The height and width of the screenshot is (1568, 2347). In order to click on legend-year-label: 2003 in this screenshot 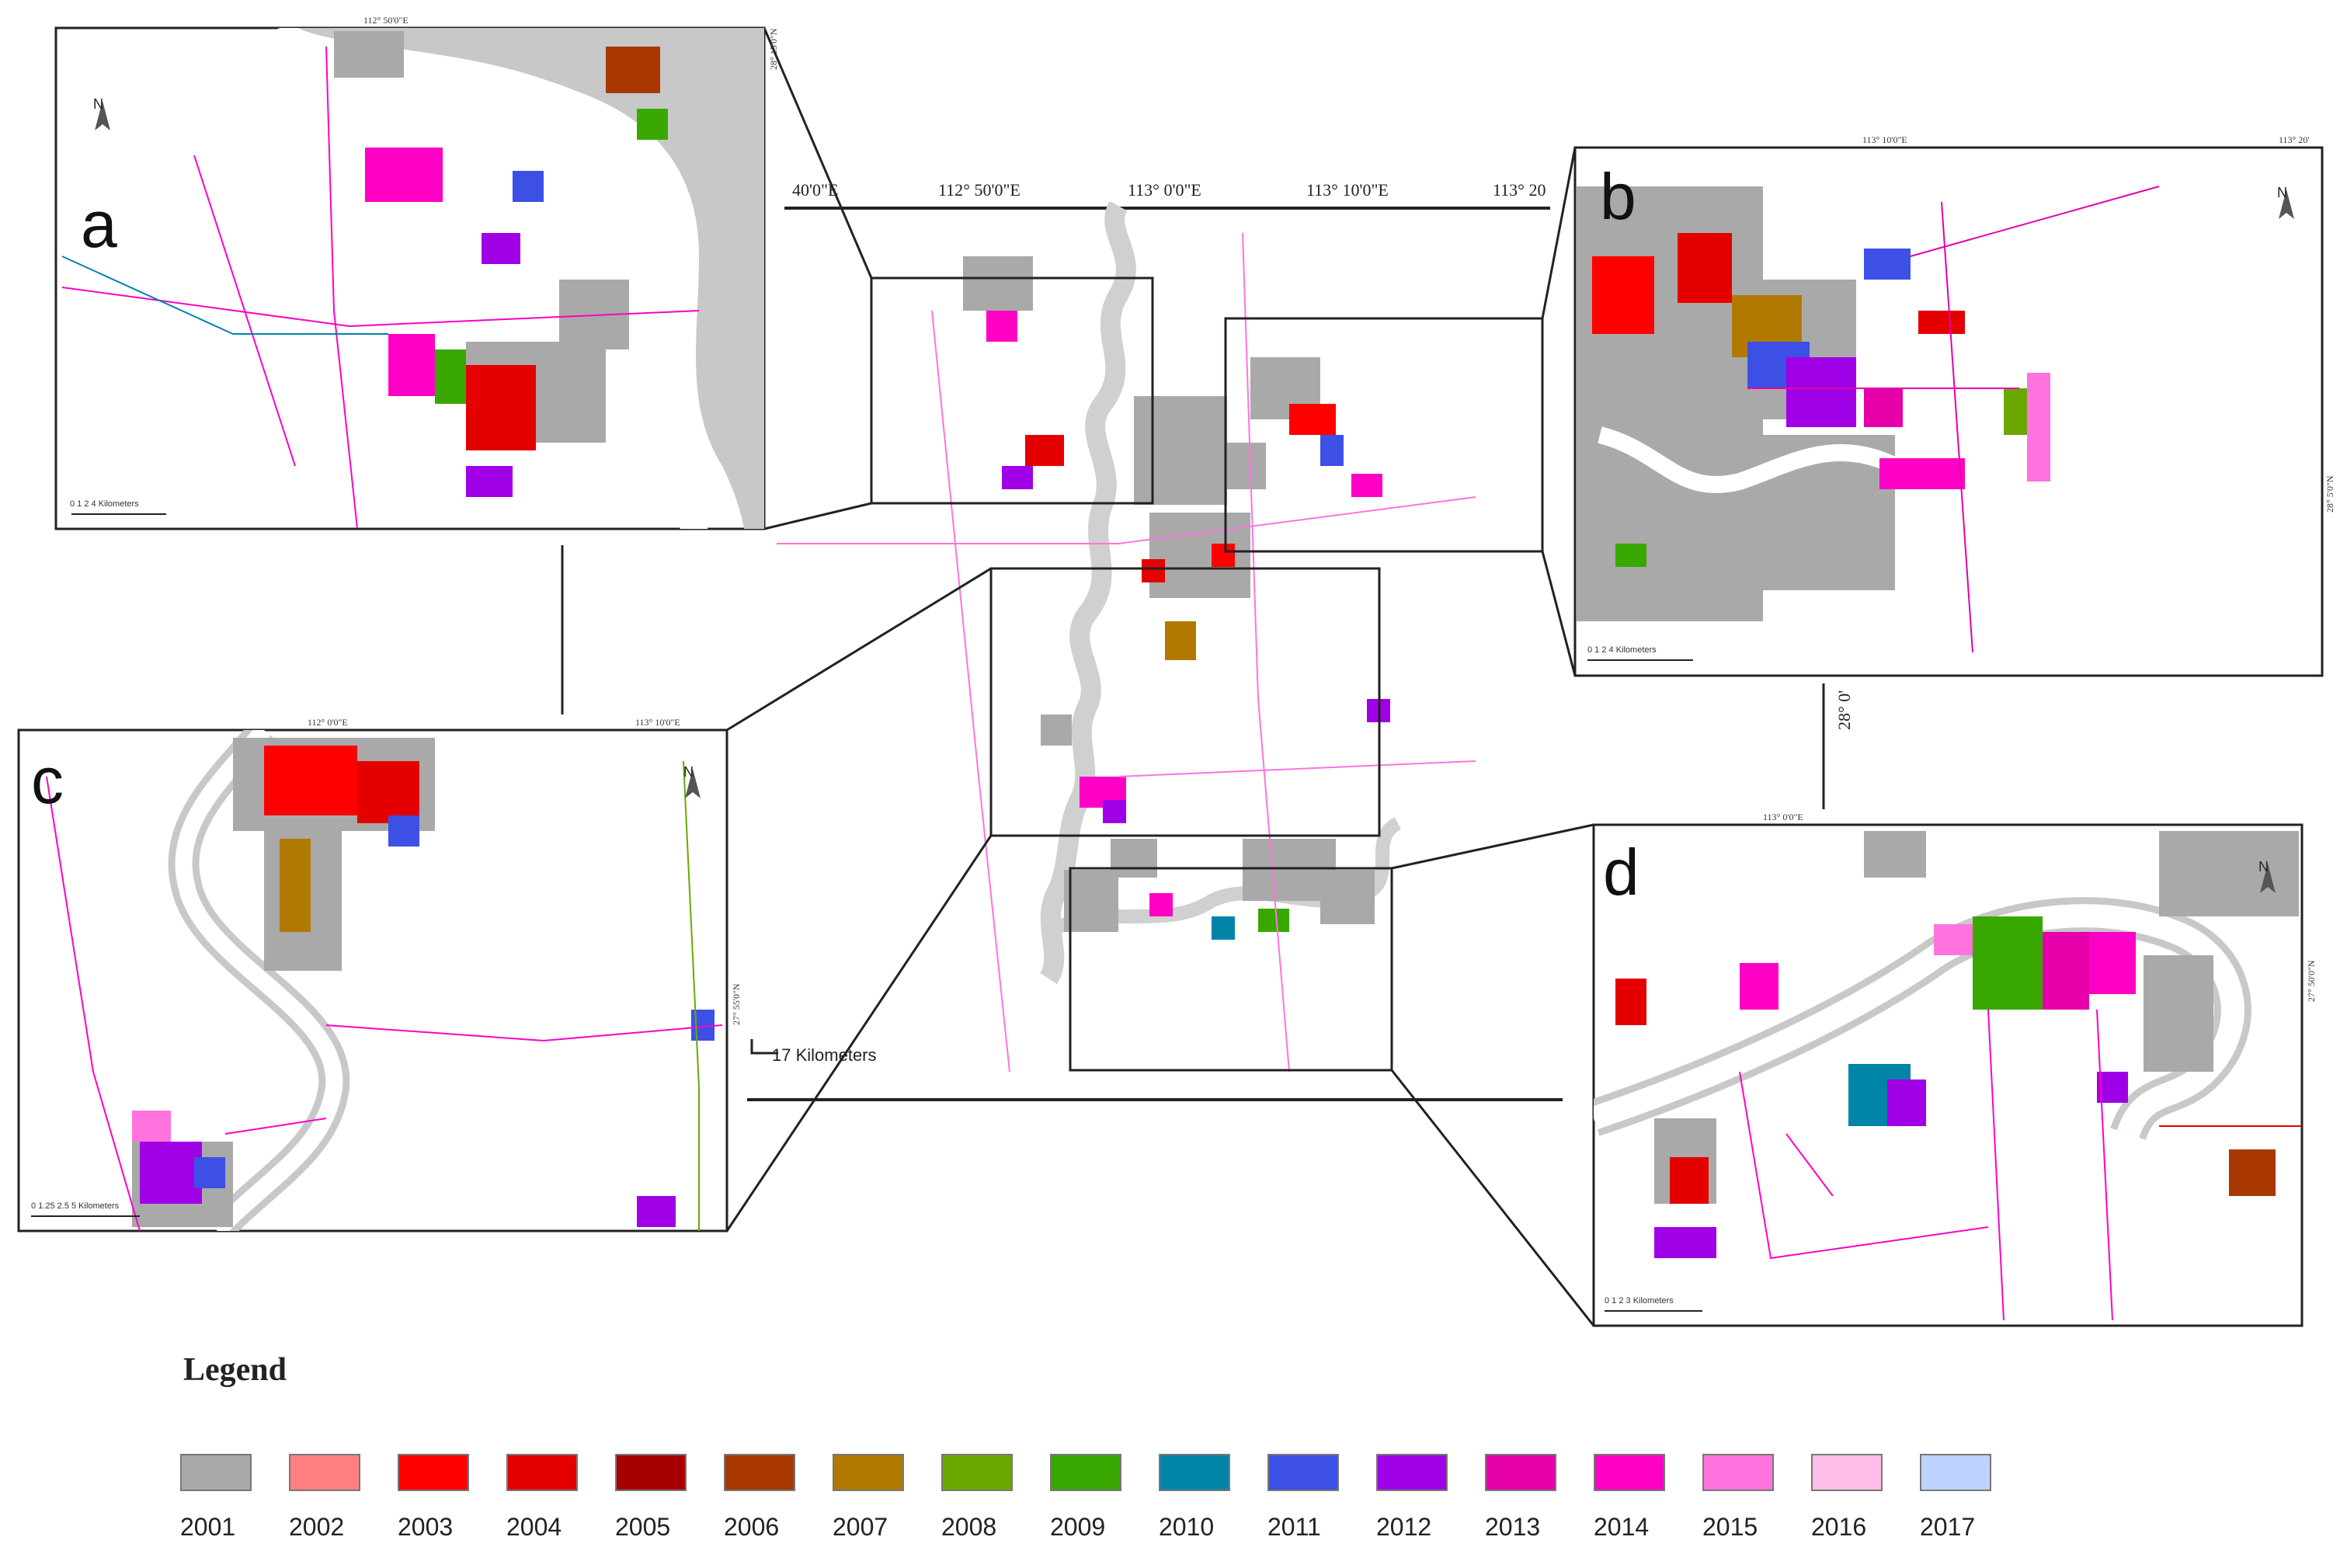, I will do `click(426, 1527)`.